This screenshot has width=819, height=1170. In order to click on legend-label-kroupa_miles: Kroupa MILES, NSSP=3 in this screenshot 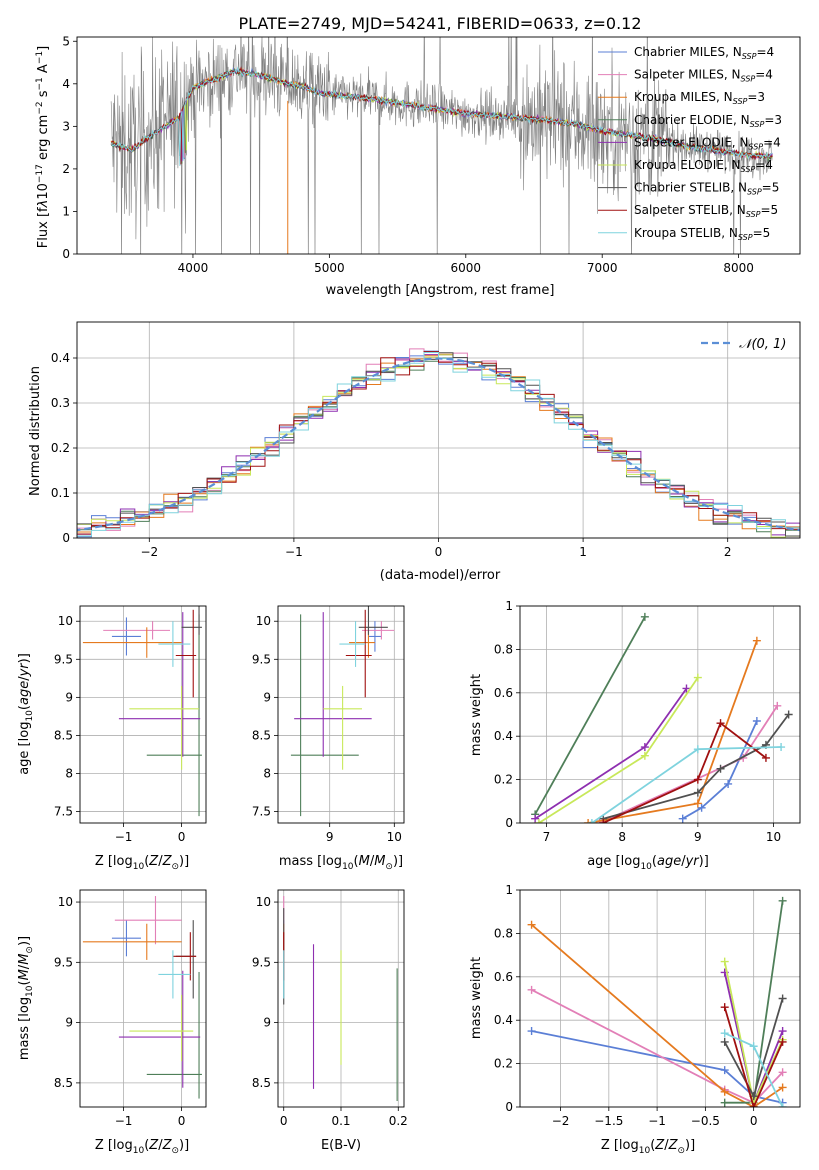, I will do `click(699, 98)`.